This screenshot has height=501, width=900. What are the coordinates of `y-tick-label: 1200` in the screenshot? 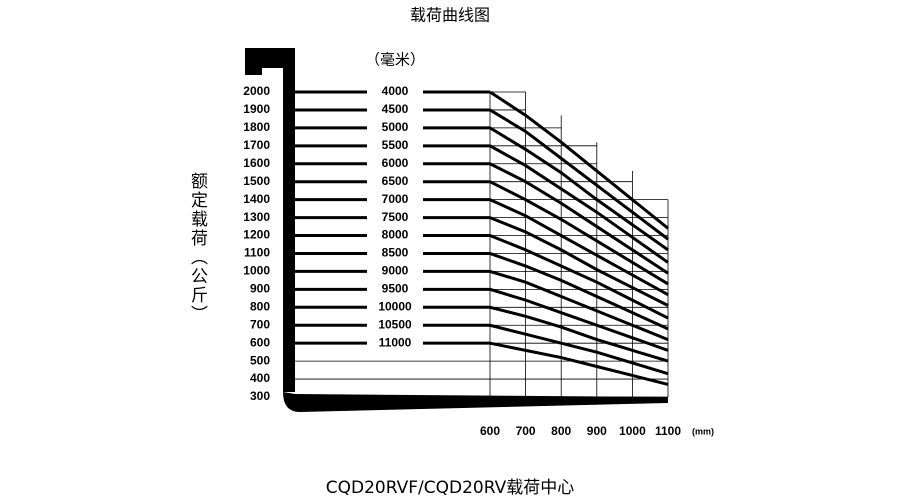 It's located at (256, 235).